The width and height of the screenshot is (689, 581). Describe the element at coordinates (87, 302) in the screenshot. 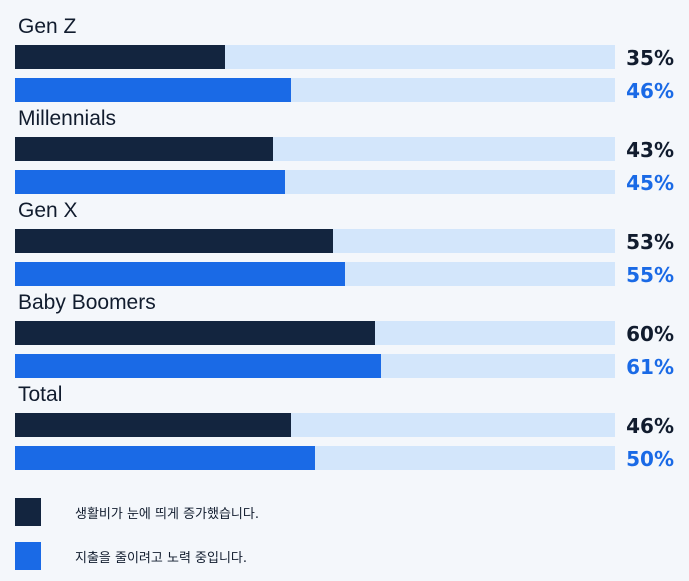

I see `group-label: Baby Boomers` at that location.